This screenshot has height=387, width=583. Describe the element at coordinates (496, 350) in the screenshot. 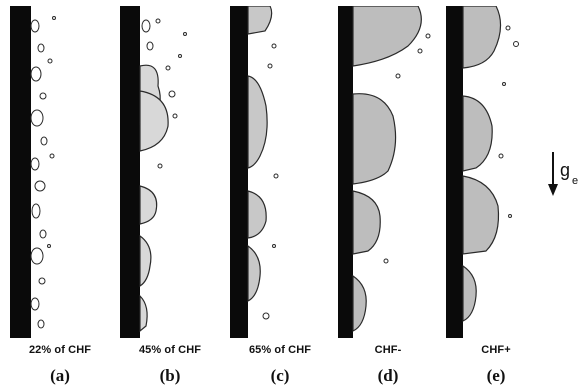

I see `caption-e: CHF+` at that location.